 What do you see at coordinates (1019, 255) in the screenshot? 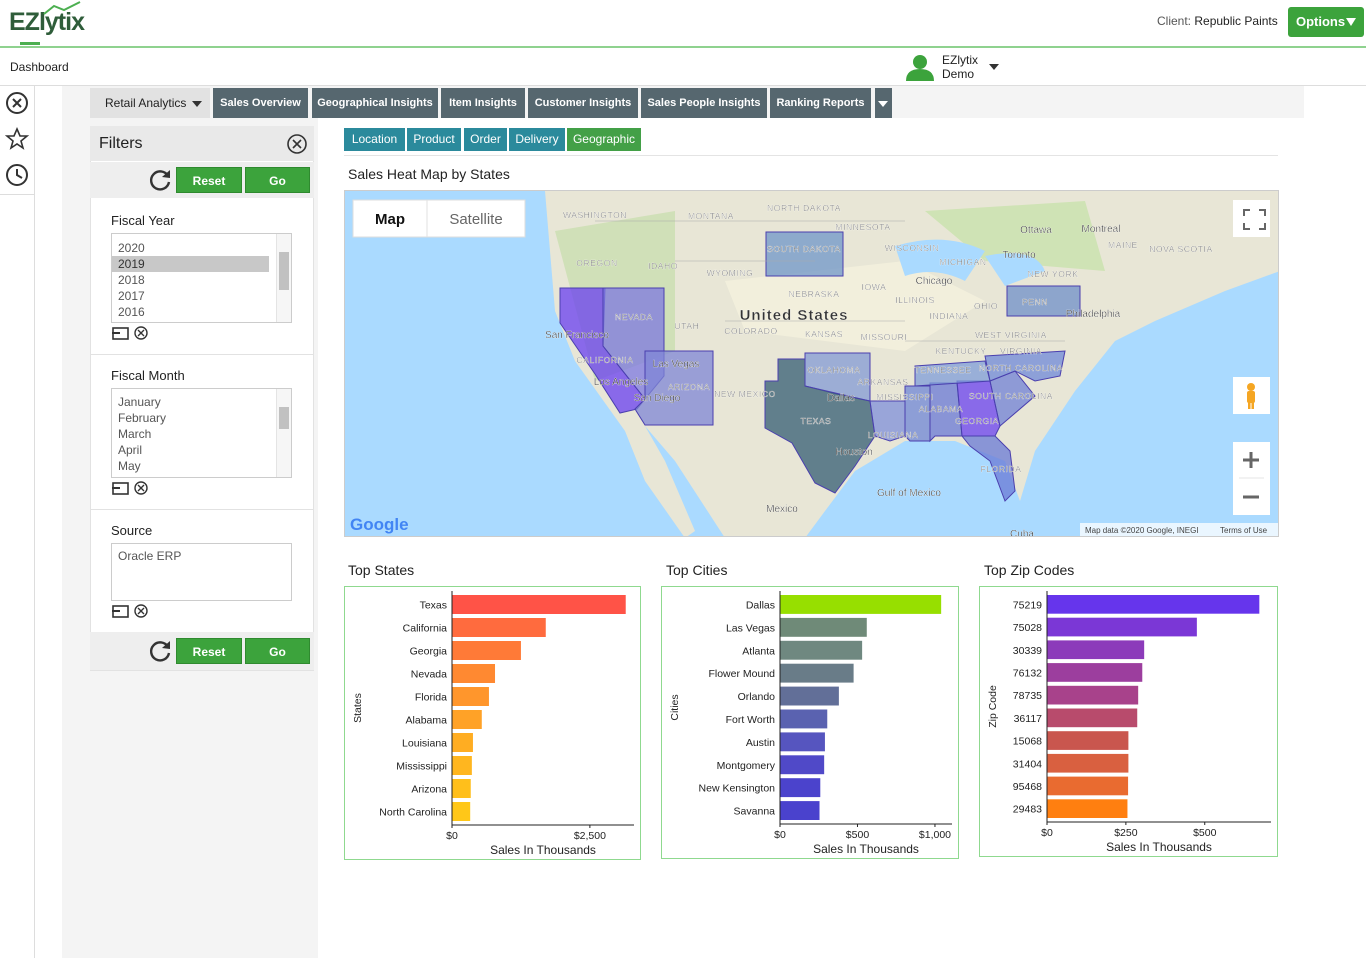
I see `map-label: Toronto` at bounding box center [1019, 255].